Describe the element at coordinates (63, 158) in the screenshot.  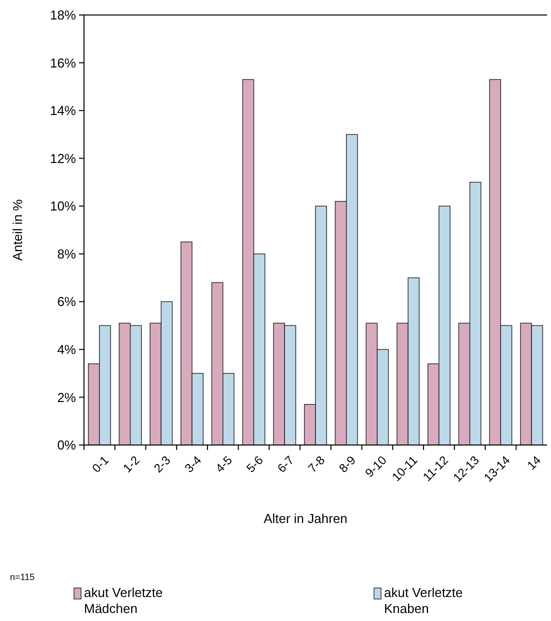
I see `y-tick-label: 12%` at that location.